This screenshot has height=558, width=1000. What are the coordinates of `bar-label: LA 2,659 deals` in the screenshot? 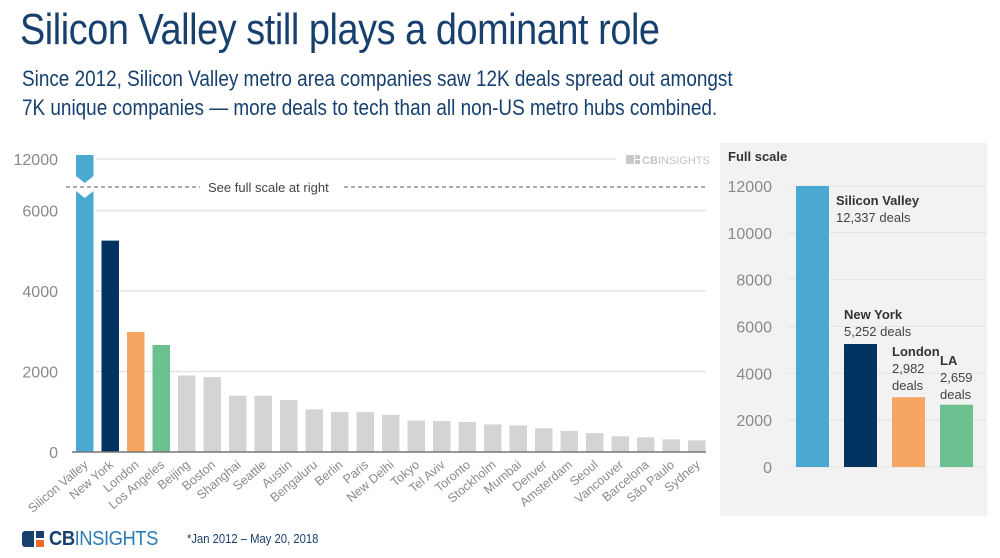 It's located at (956, 377).